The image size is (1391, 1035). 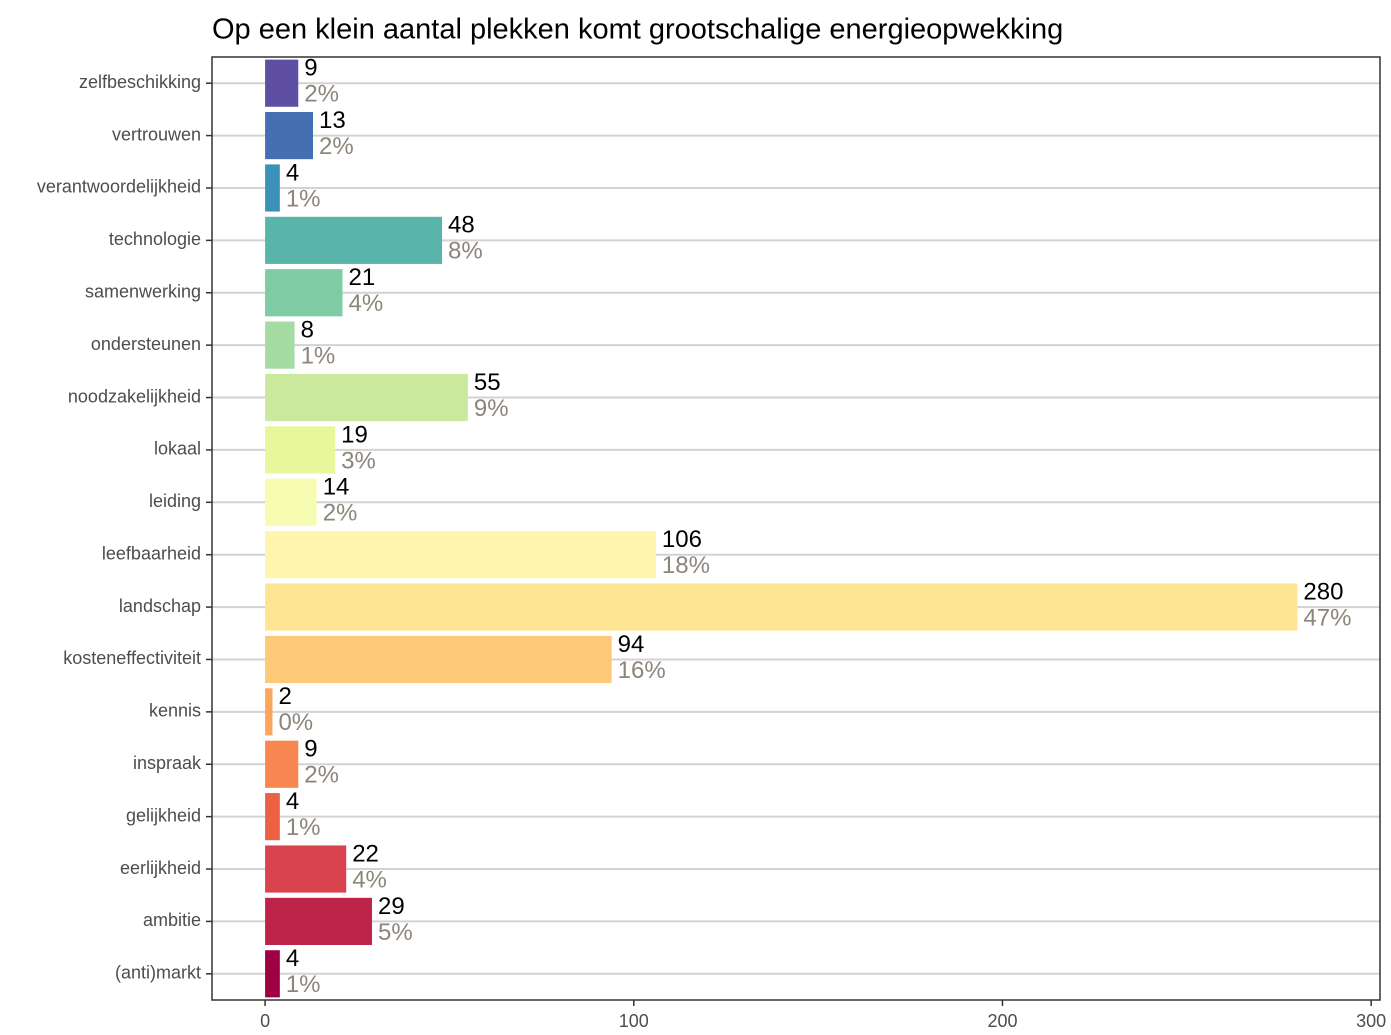 I want to click on value-label: 280, so click(x=1323, y=591).